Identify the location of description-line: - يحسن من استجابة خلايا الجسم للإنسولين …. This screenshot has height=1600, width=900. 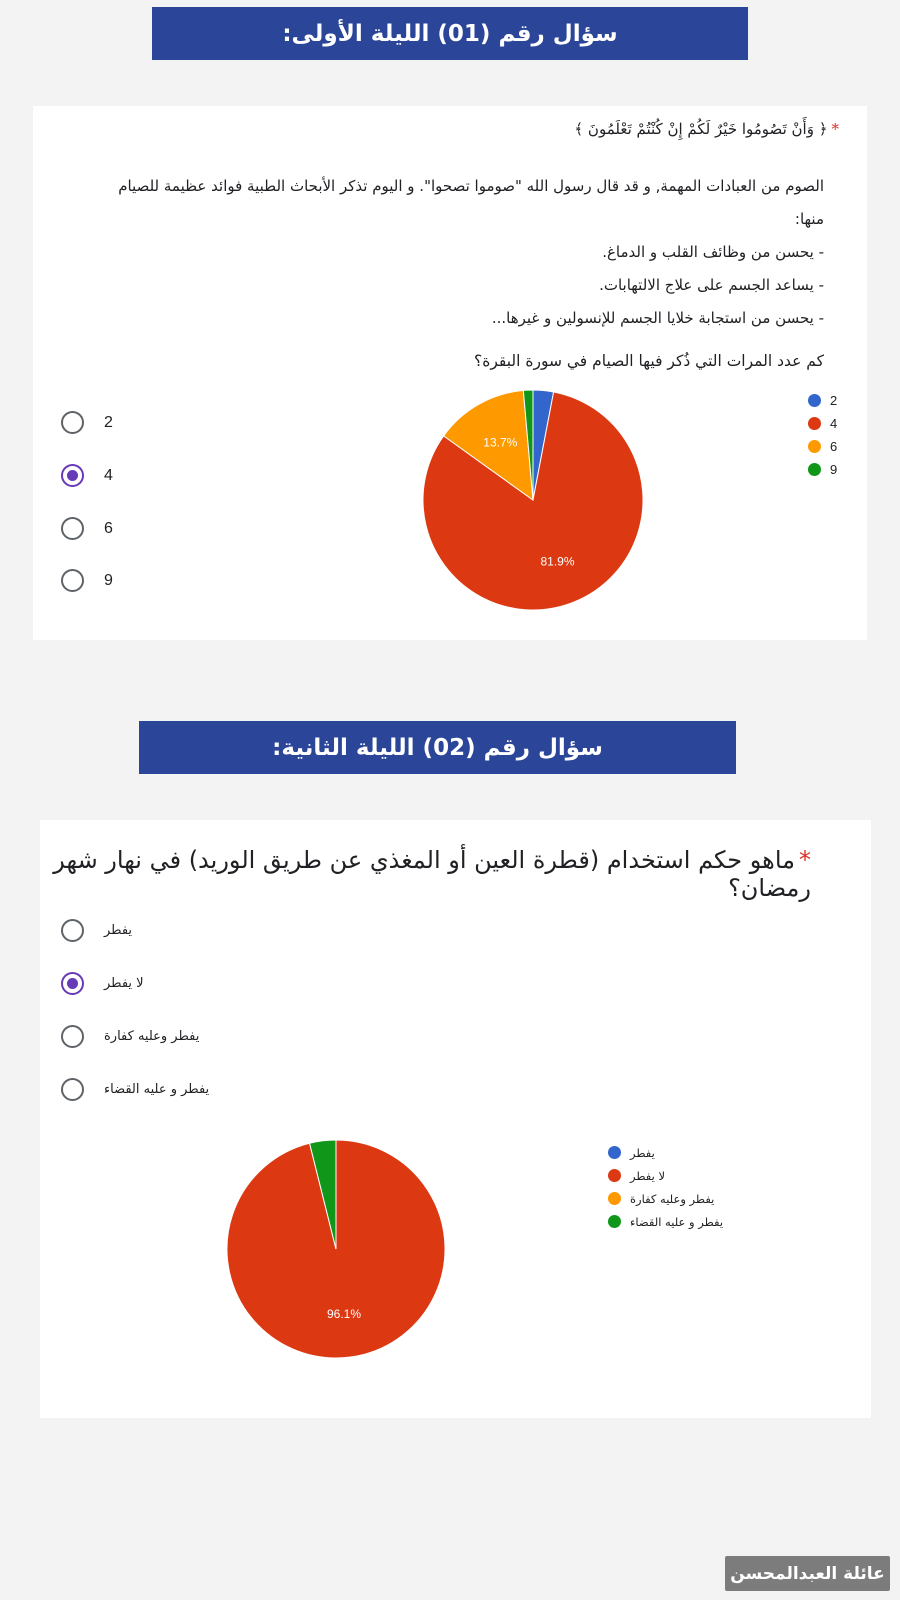
(657, 318).